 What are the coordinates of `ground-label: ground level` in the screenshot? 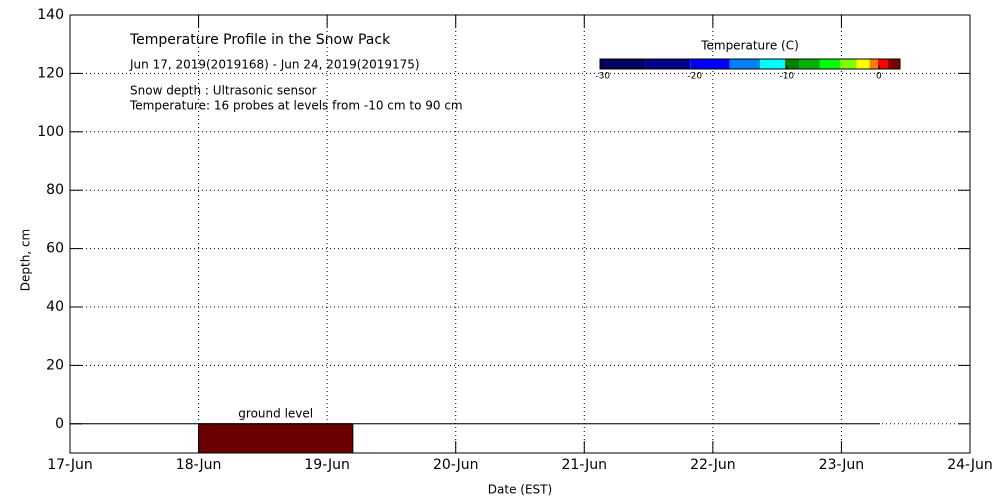 It's located at (275, 413).